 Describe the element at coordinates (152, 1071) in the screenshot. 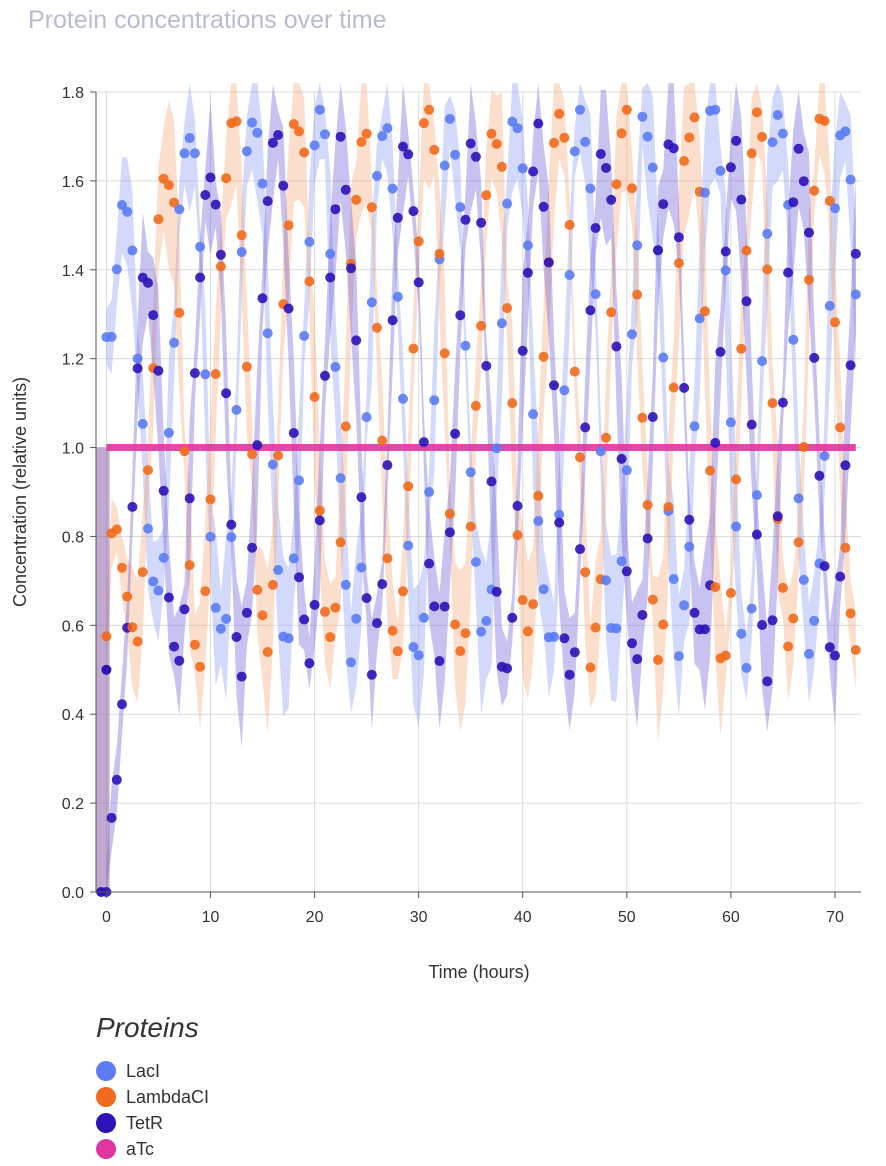

I see `legend-item-laci: LacI` at that location.